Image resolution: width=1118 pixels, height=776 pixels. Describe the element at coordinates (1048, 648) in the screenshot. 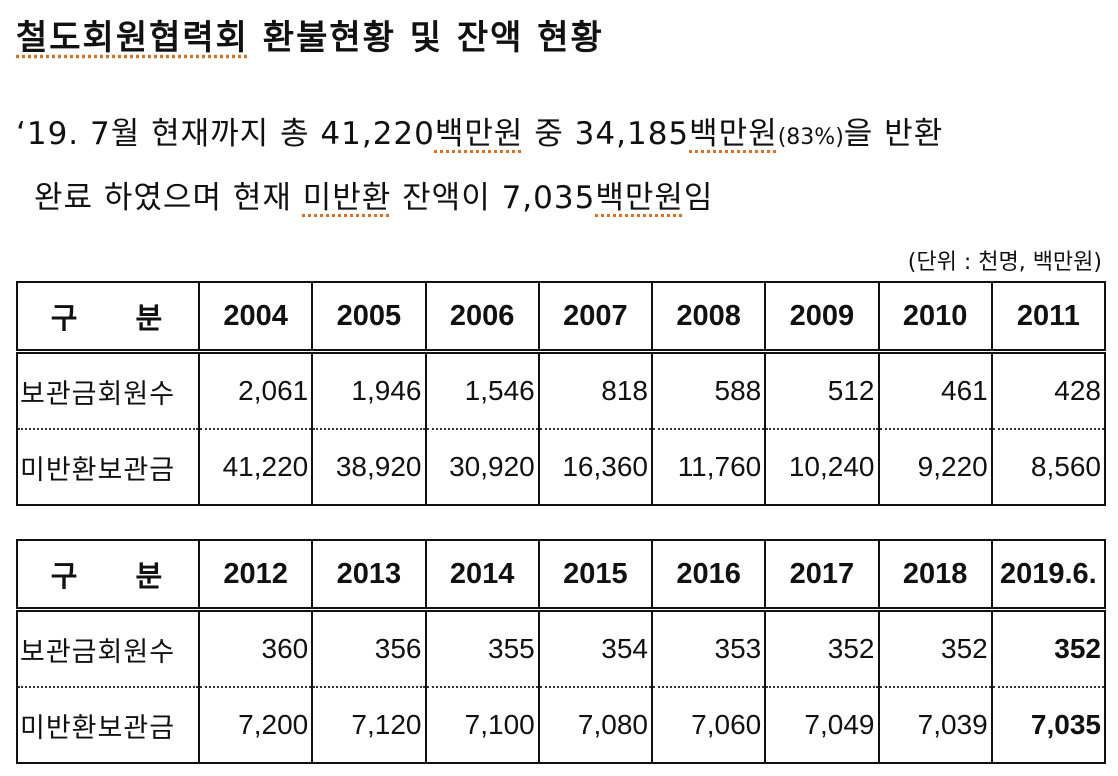

I see `cell-value-latest: 352` at that location.